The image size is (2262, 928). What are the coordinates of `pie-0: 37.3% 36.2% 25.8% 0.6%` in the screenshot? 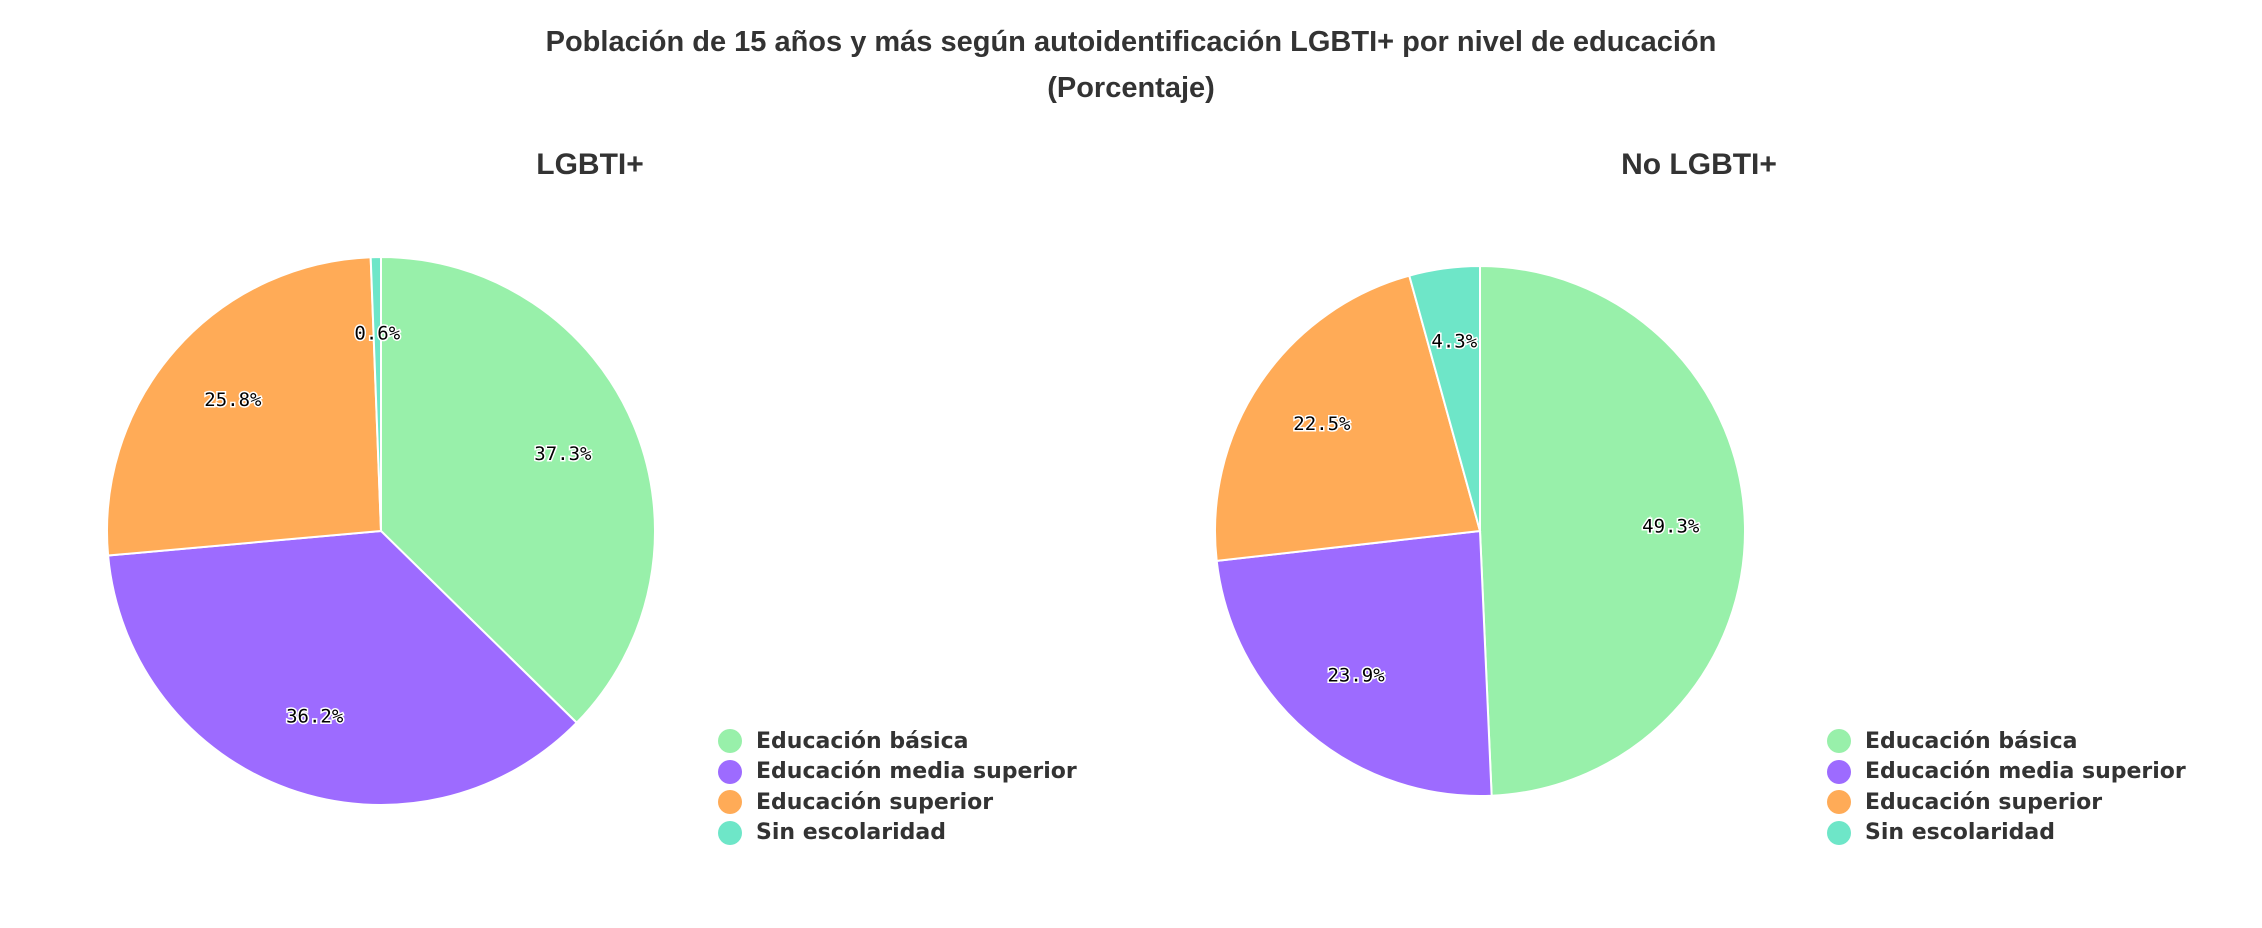 It's located at (381, 530).